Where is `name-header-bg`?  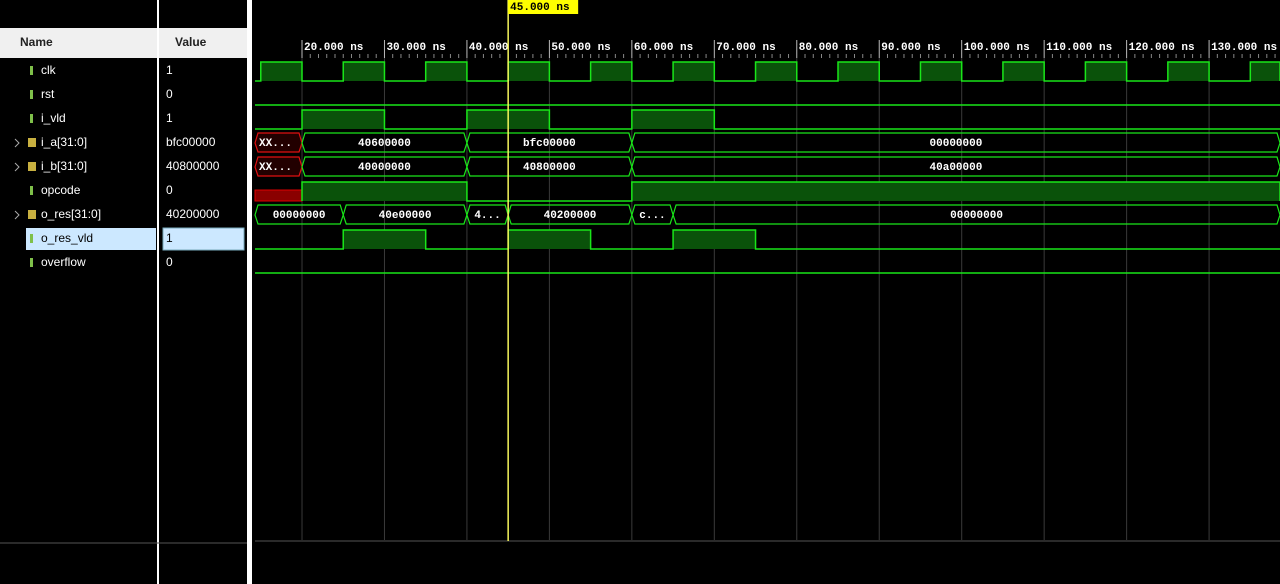
name-header-bg is located at coordinates (78, 43).